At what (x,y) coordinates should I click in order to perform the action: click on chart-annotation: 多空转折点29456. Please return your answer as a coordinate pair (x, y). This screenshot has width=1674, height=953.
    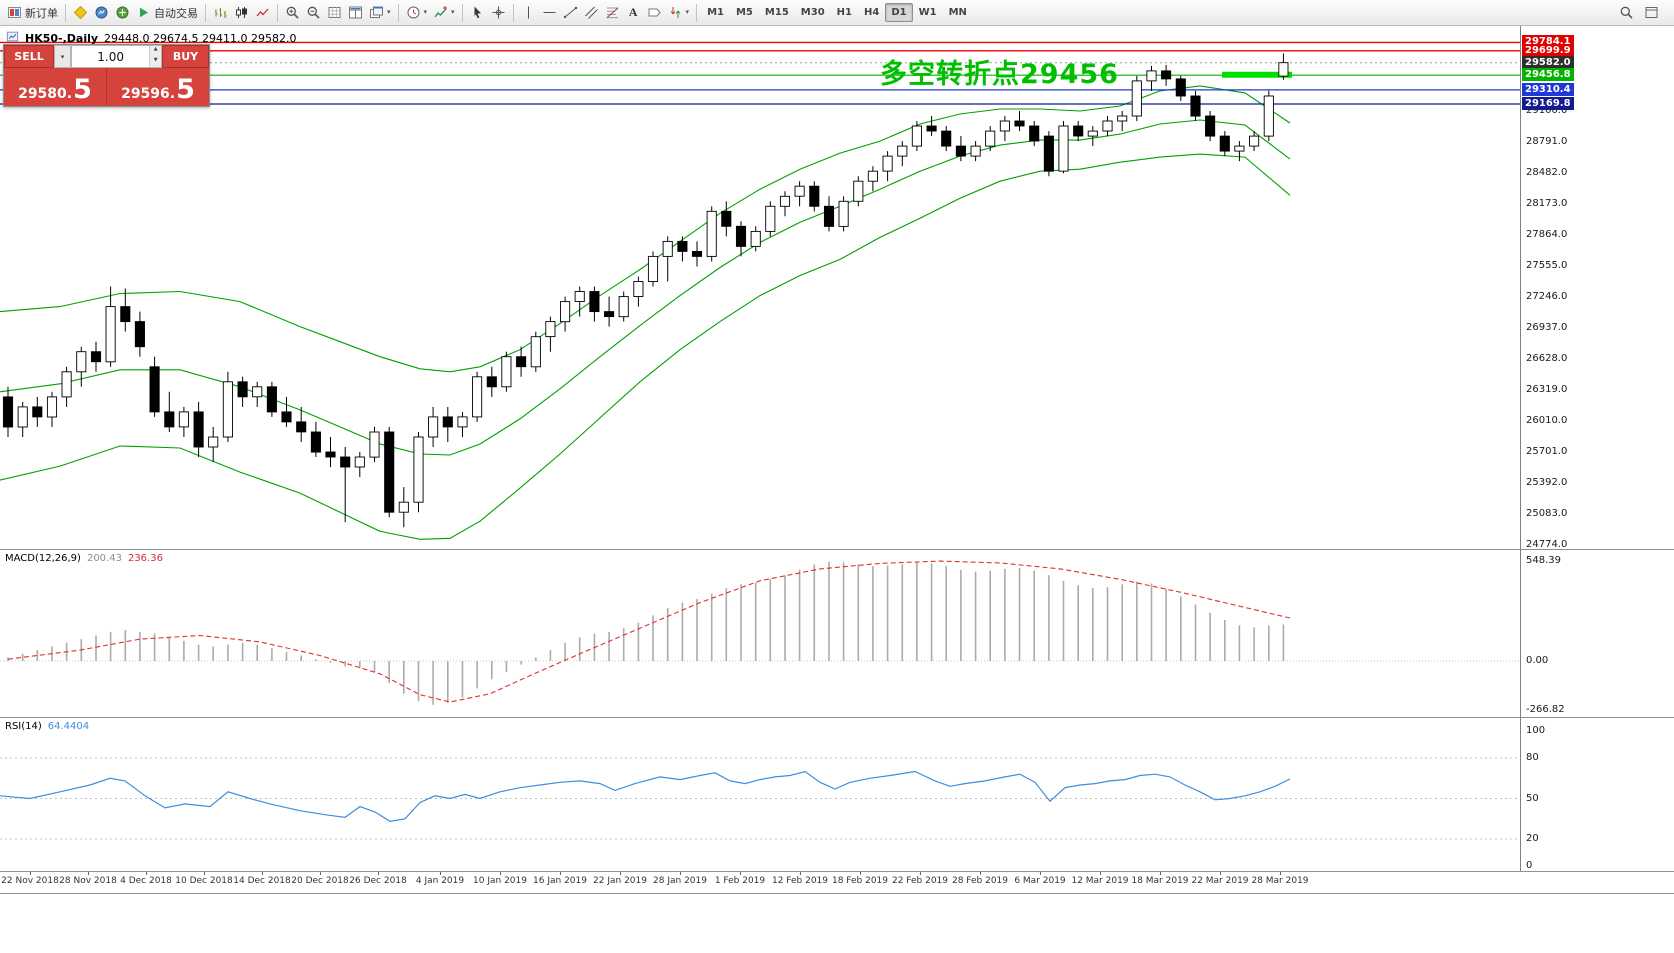
    Looking at the image, I should click on (999, 74).